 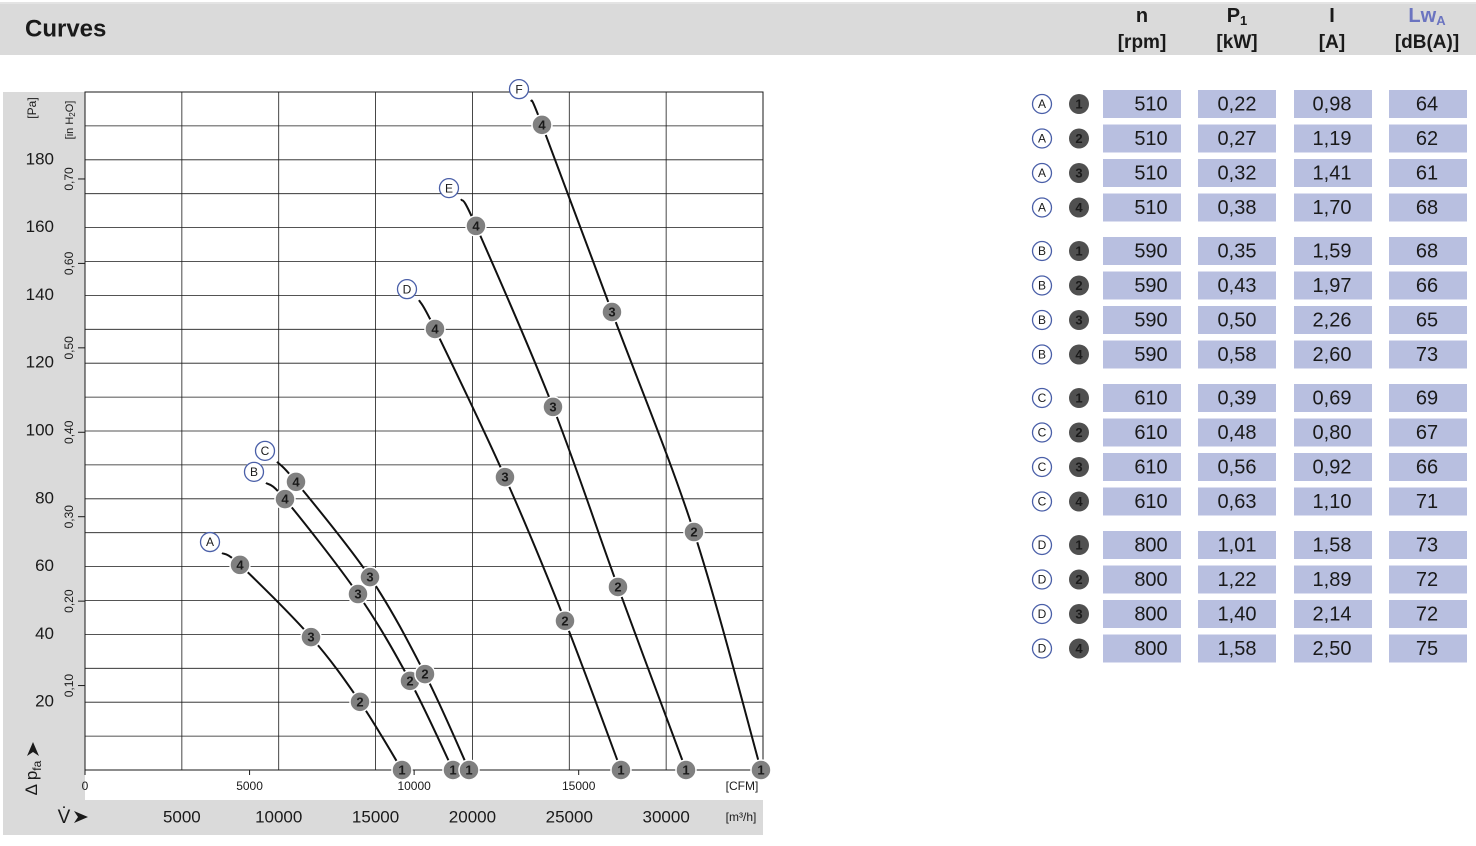 I want to click on x-tick-label: 25000, so click(x=569, y=816).